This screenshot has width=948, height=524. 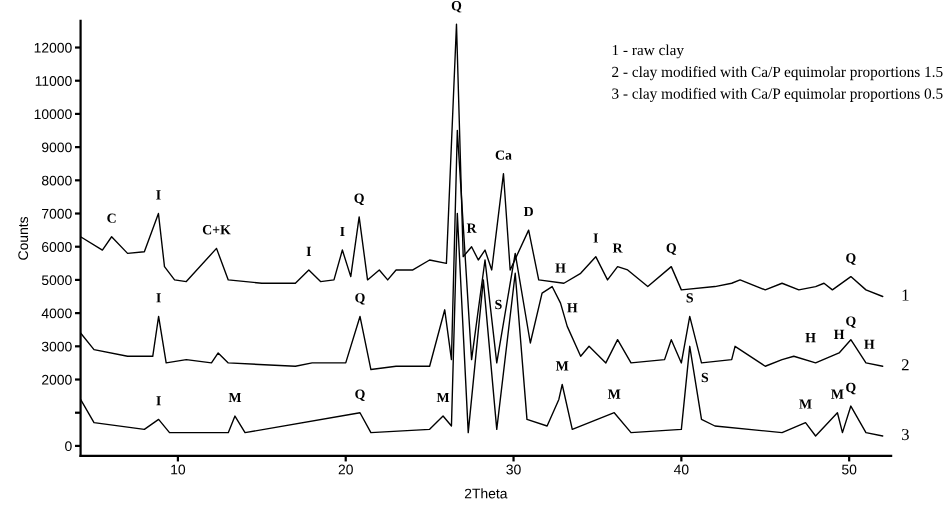 What do you see at coordinates (905, 295) in the screenshot?
I see `series-label: 1` at bounding box center [905, 295].